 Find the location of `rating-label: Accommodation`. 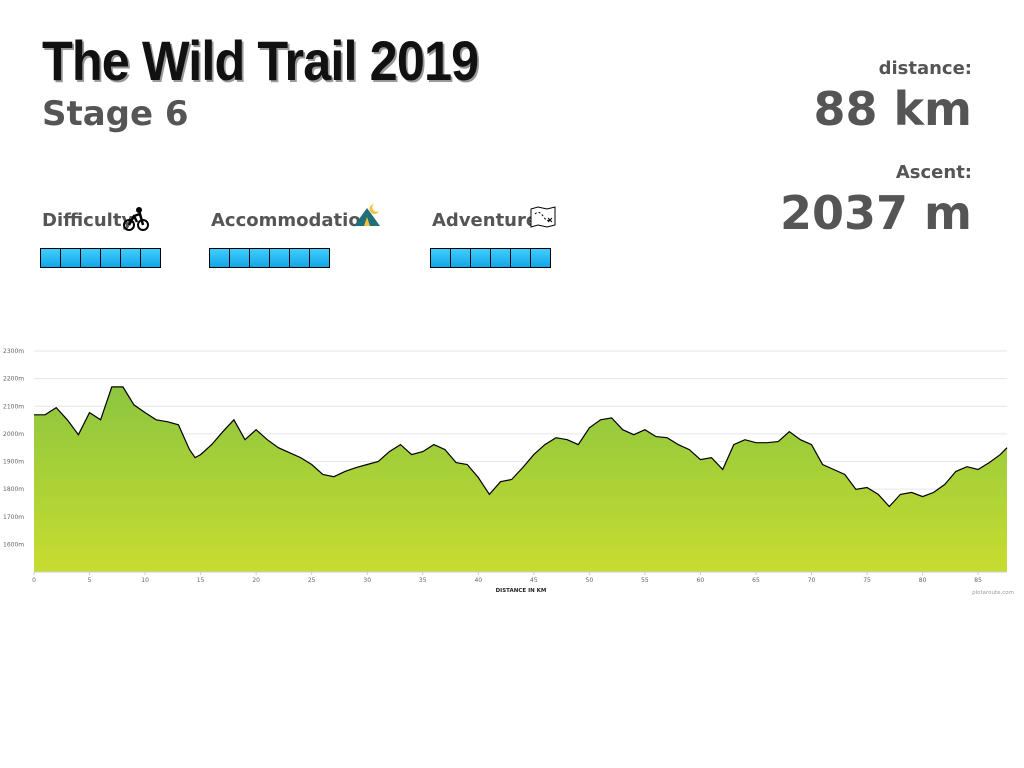

rating-label: Accommodation is located at coordinates (292, 220).